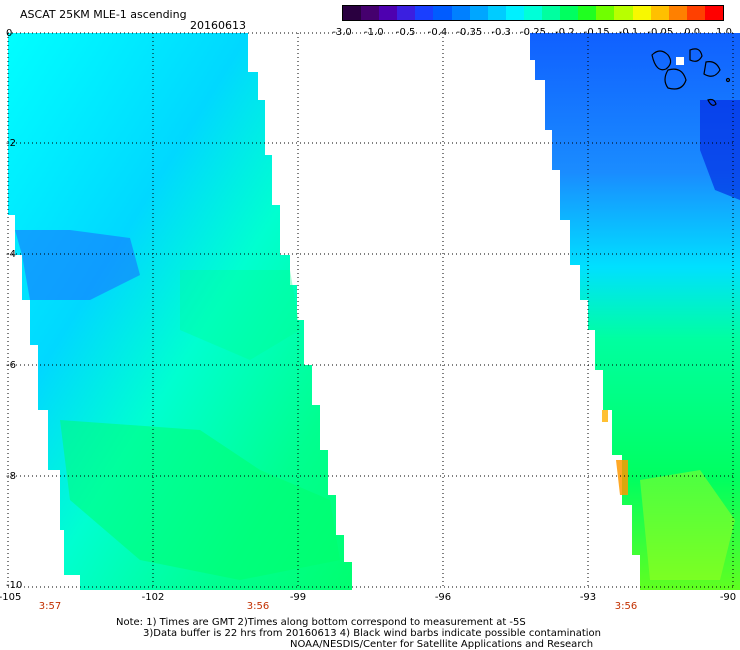 This screenshot has width=740, height=650. Describe the element at coordinates (405, 32) in the screenshot. I see `color-scale-label-2: -0.5` at that location.